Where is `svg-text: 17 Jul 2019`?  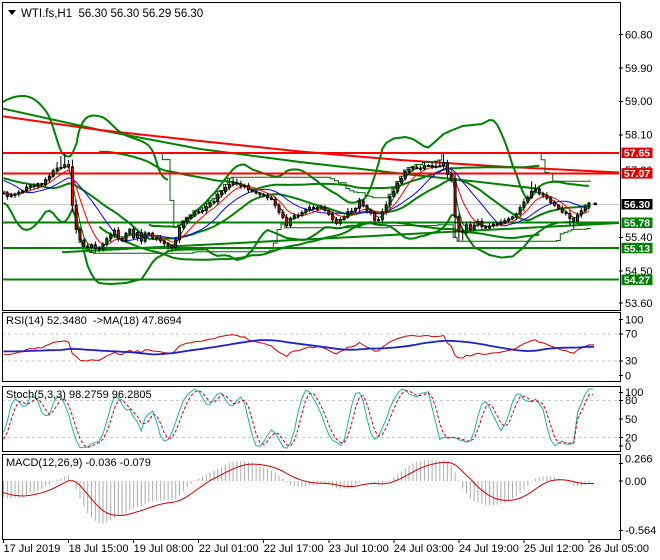
svg-text: 17 Jul 2019 is located at coordinates (32, 549).